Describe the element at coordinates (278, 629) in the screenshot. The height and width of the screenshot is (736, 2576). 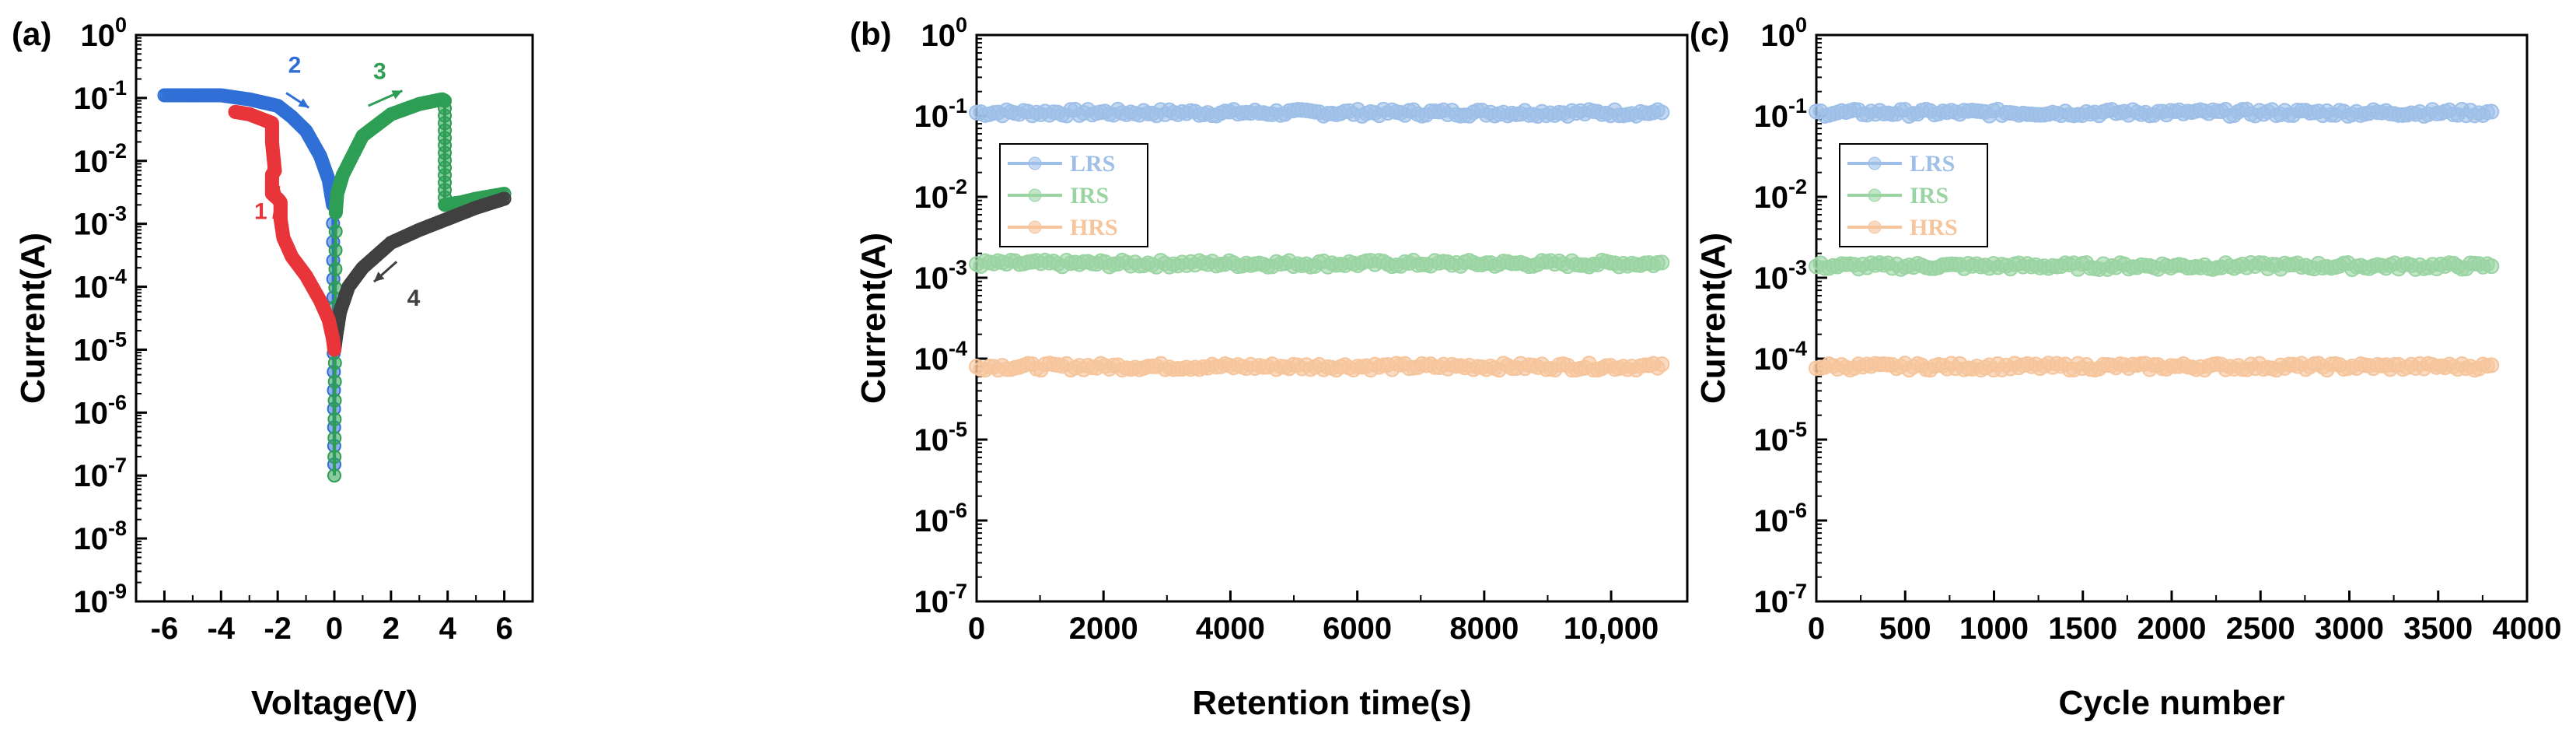
I see `x-tick-label: -2` at that location.